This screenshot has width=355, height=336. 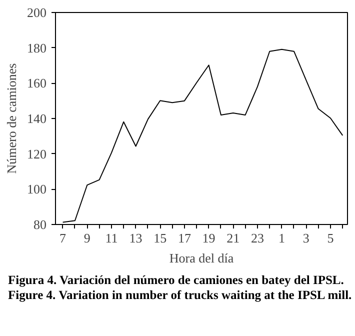 What do you see at coordinates (257, 238) in the screenshot?
I see `x-tick-label: 23` at bounding box center [257, 238].